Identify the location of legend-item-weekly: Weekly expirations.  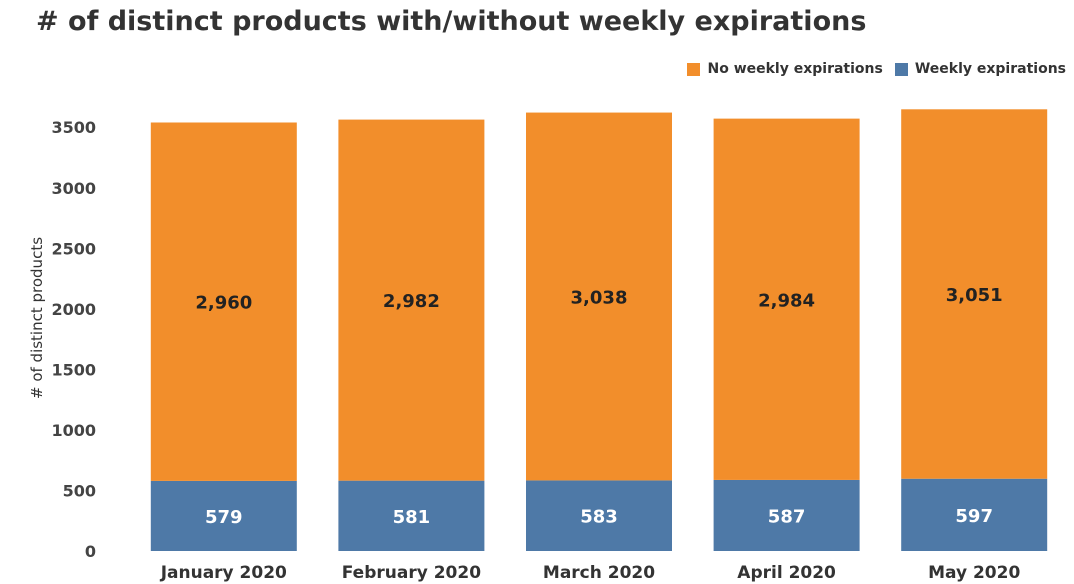
(980, 69).